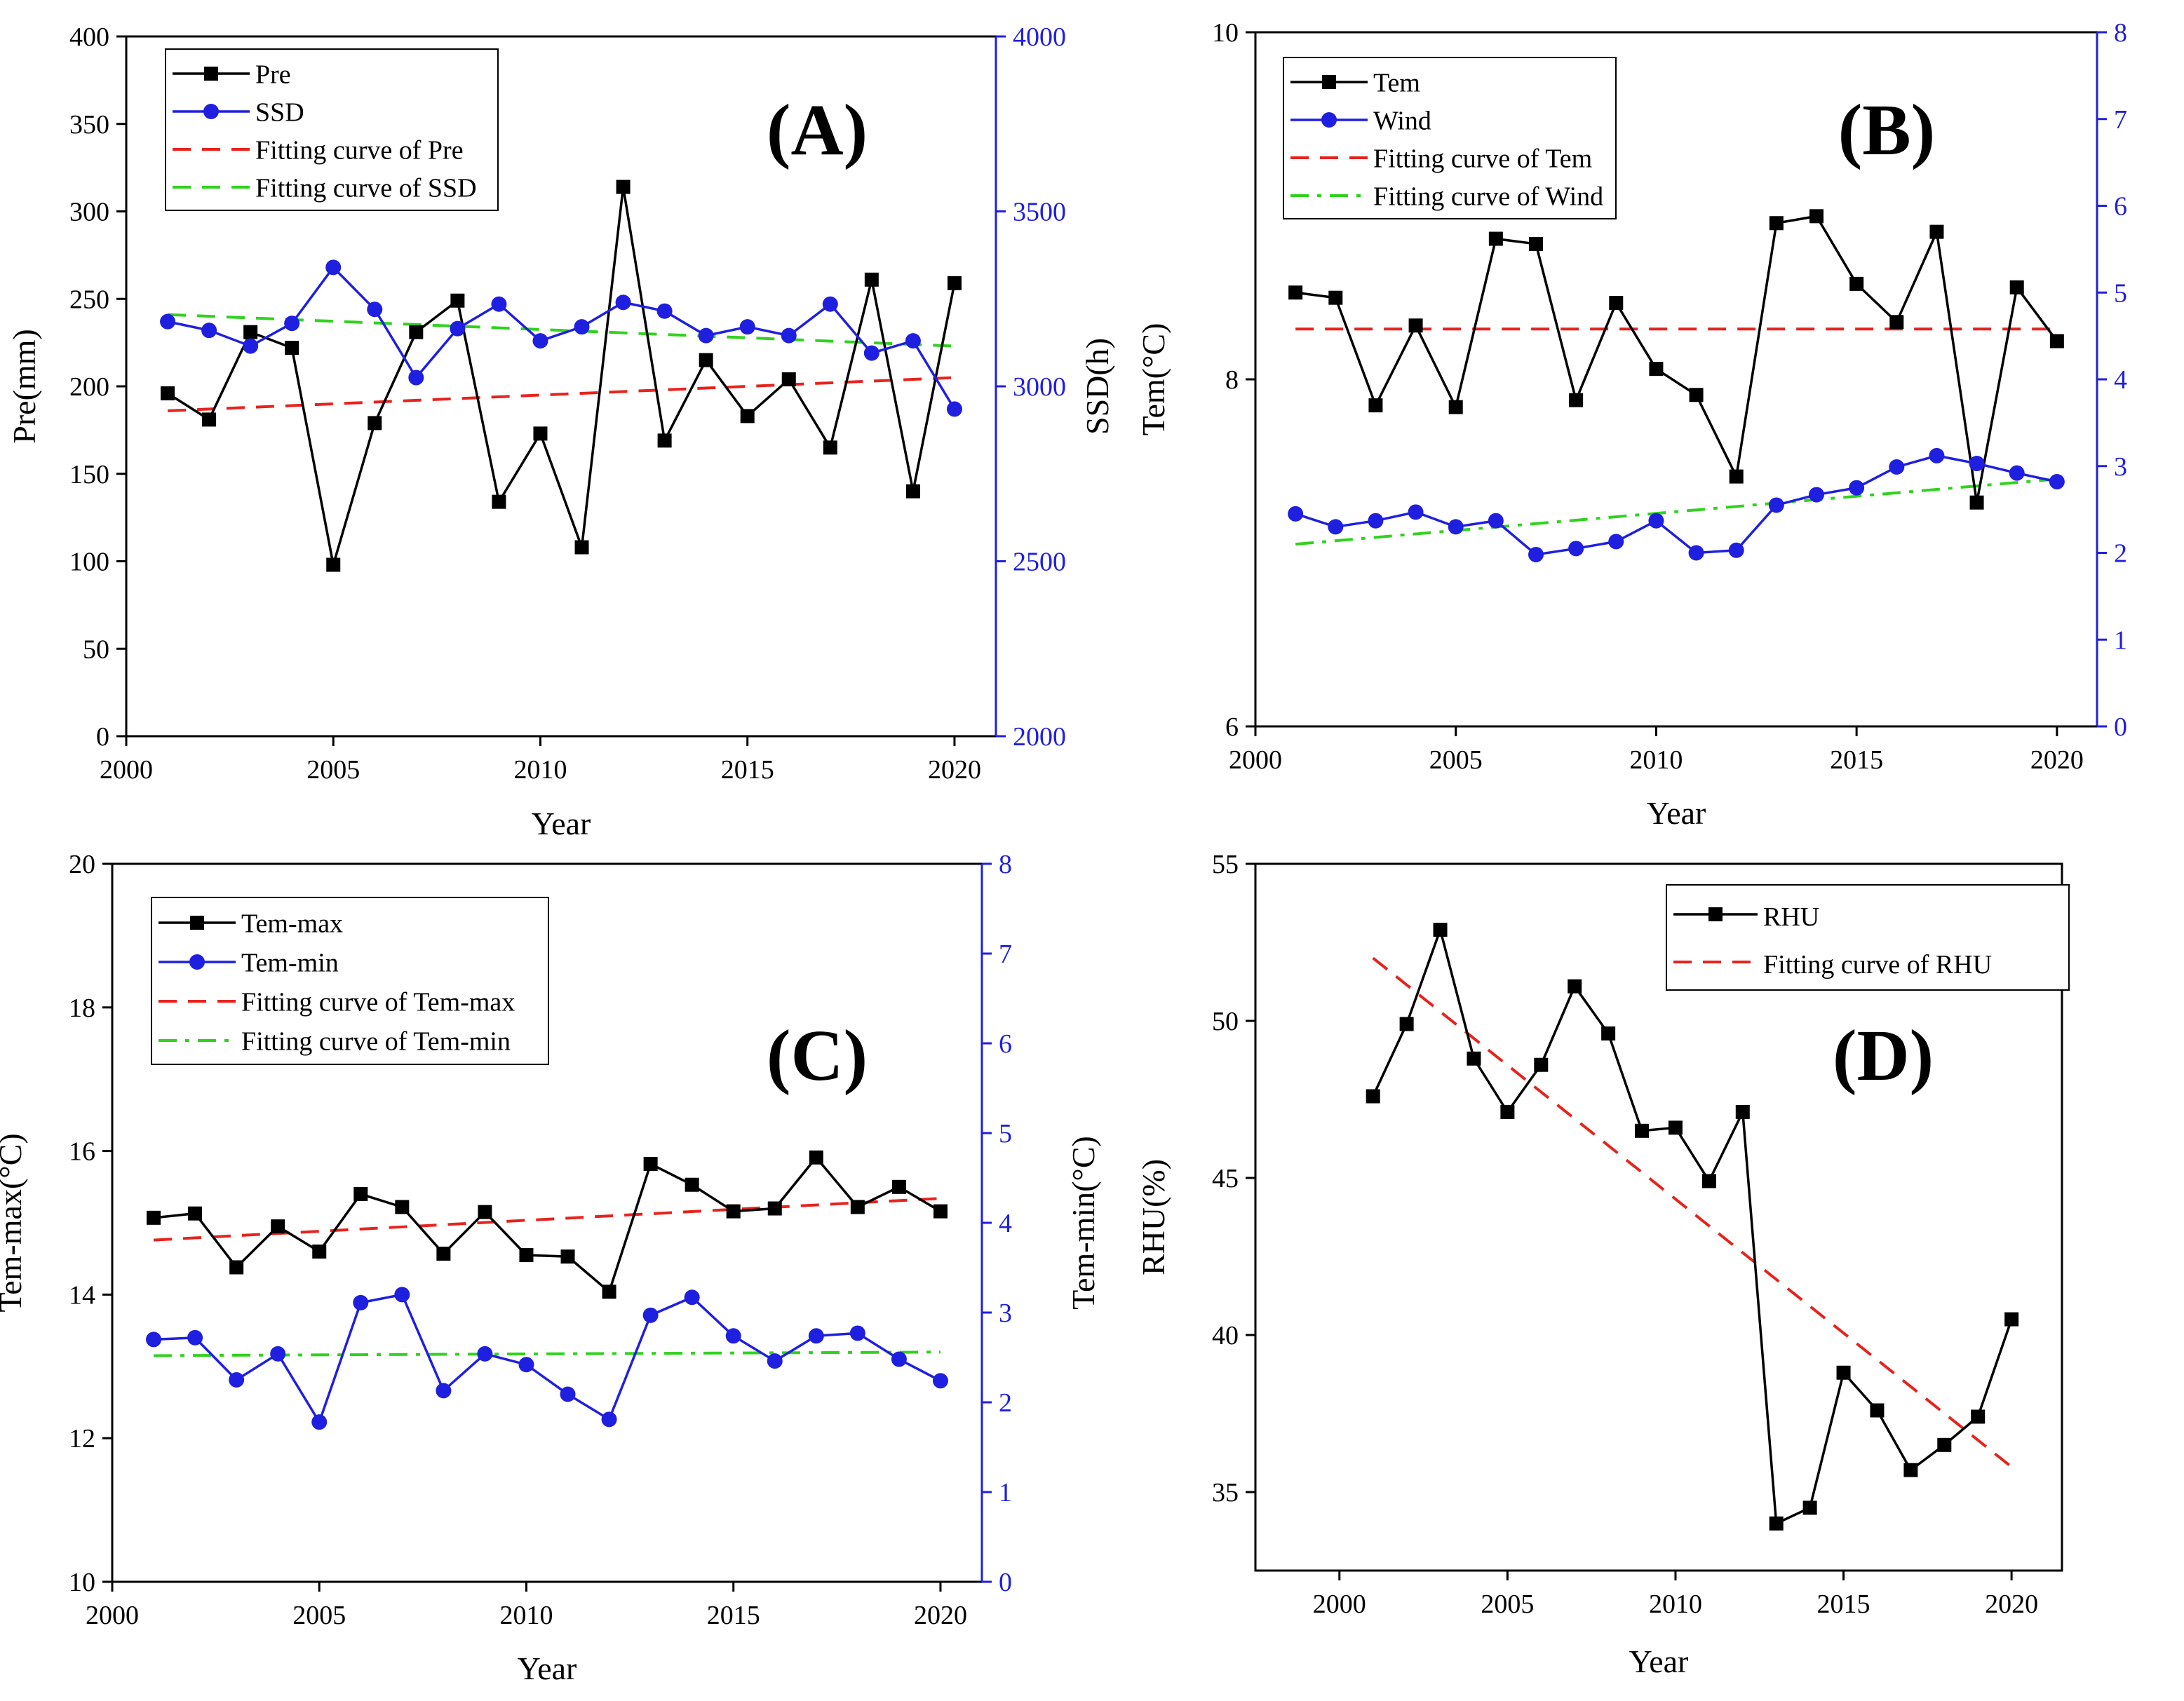 The width and height of the screenshot is (2184, 1701). I want to click on legend-label: Fitting curve of Pre, so click(359, 150).